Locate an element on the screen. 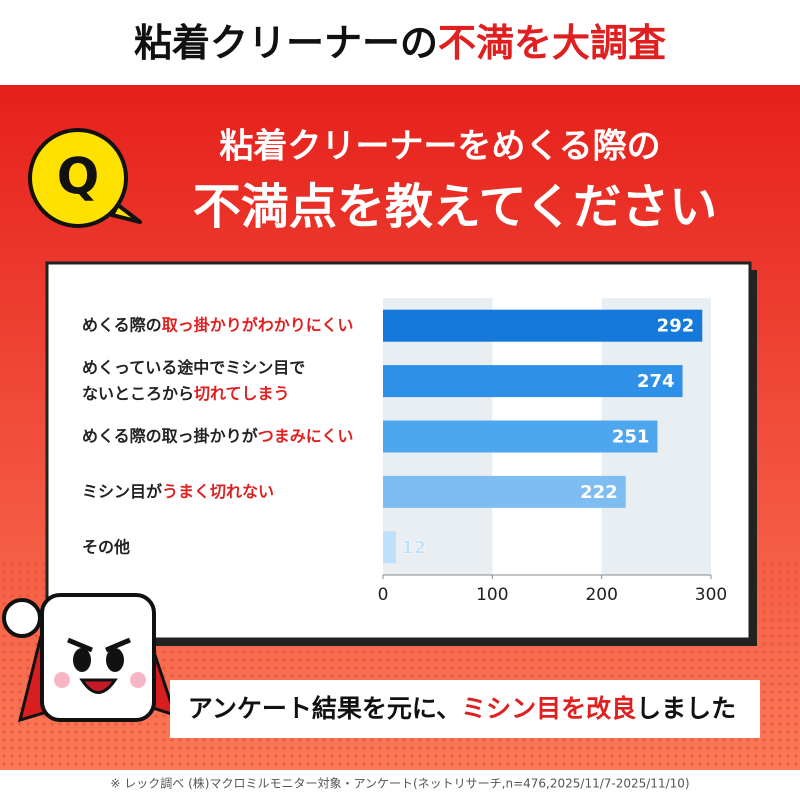  value-label: 292 is located at coordinates (676, 326).